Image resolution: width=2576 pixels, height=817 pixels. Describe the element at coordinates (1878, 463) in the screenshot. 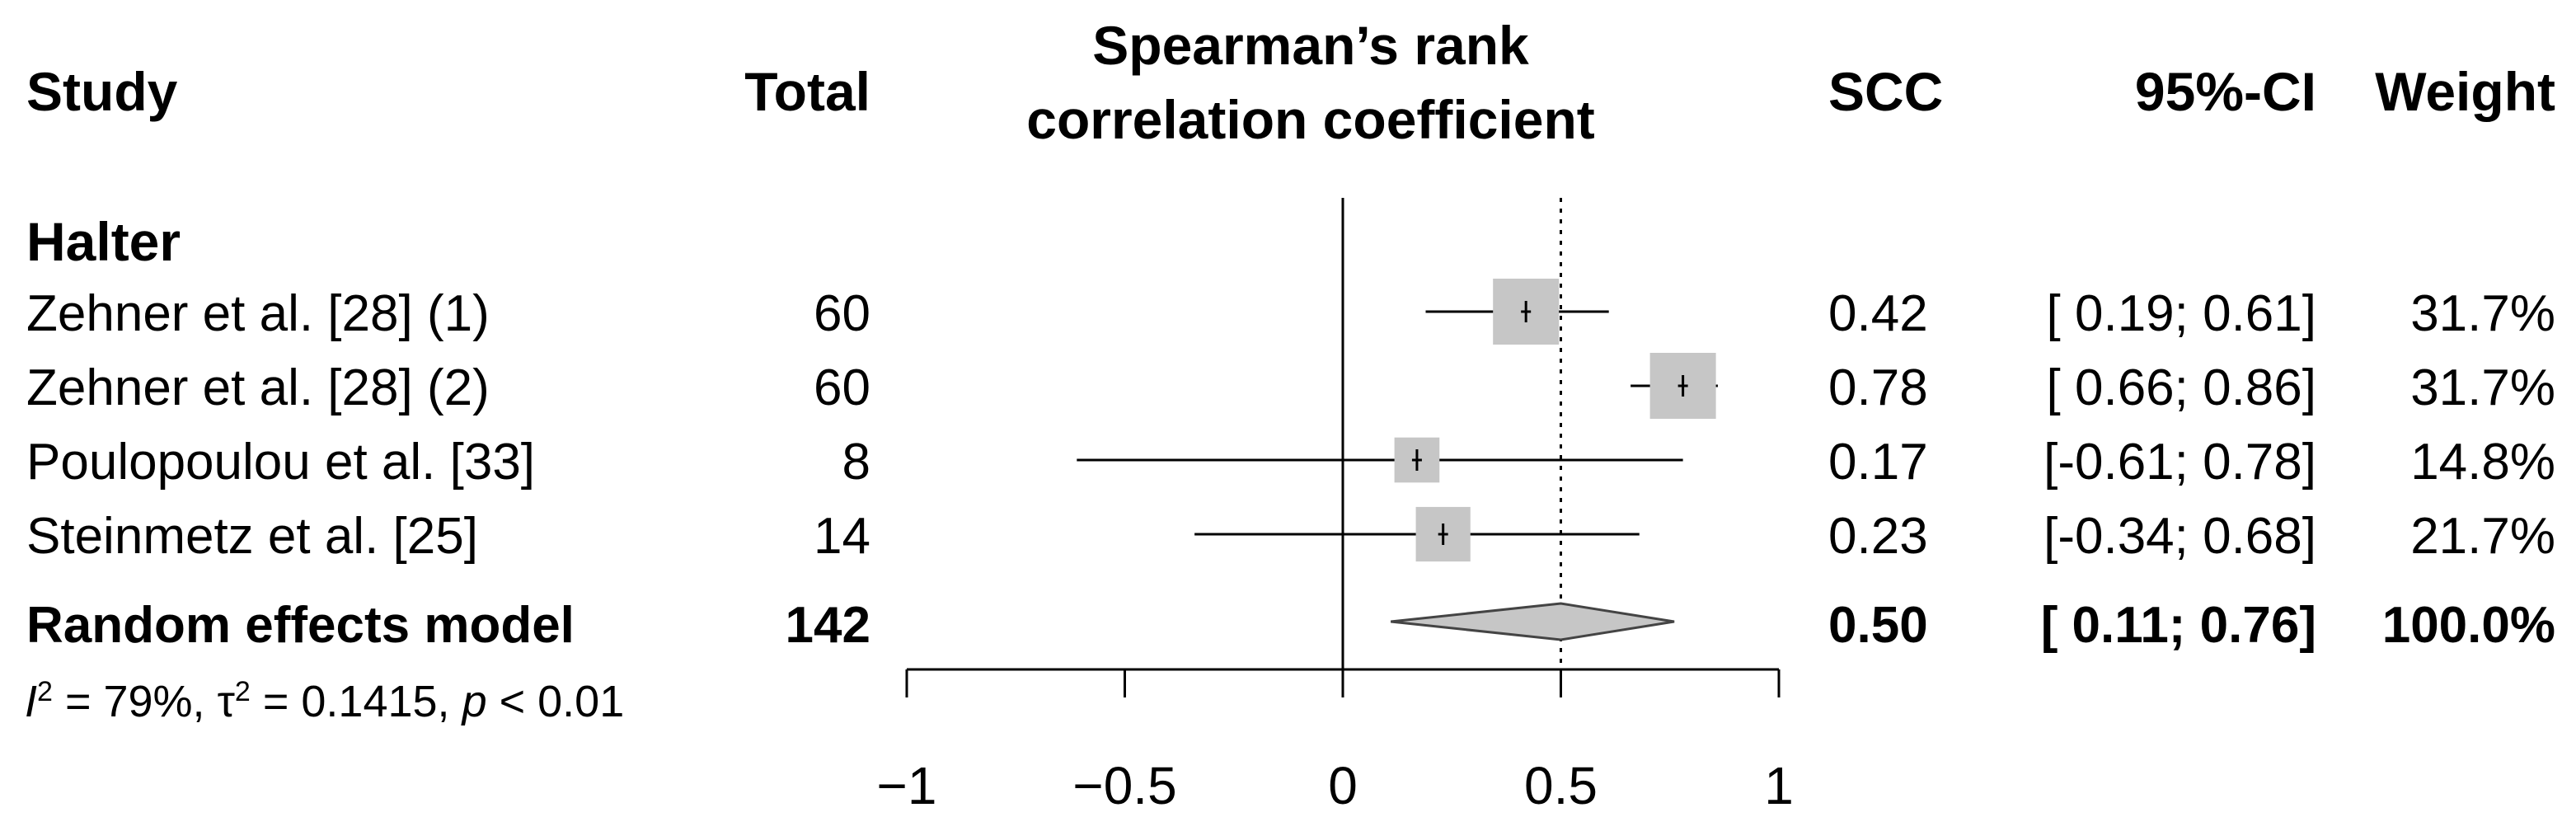

I see `study-scc: 0.17` at that location.